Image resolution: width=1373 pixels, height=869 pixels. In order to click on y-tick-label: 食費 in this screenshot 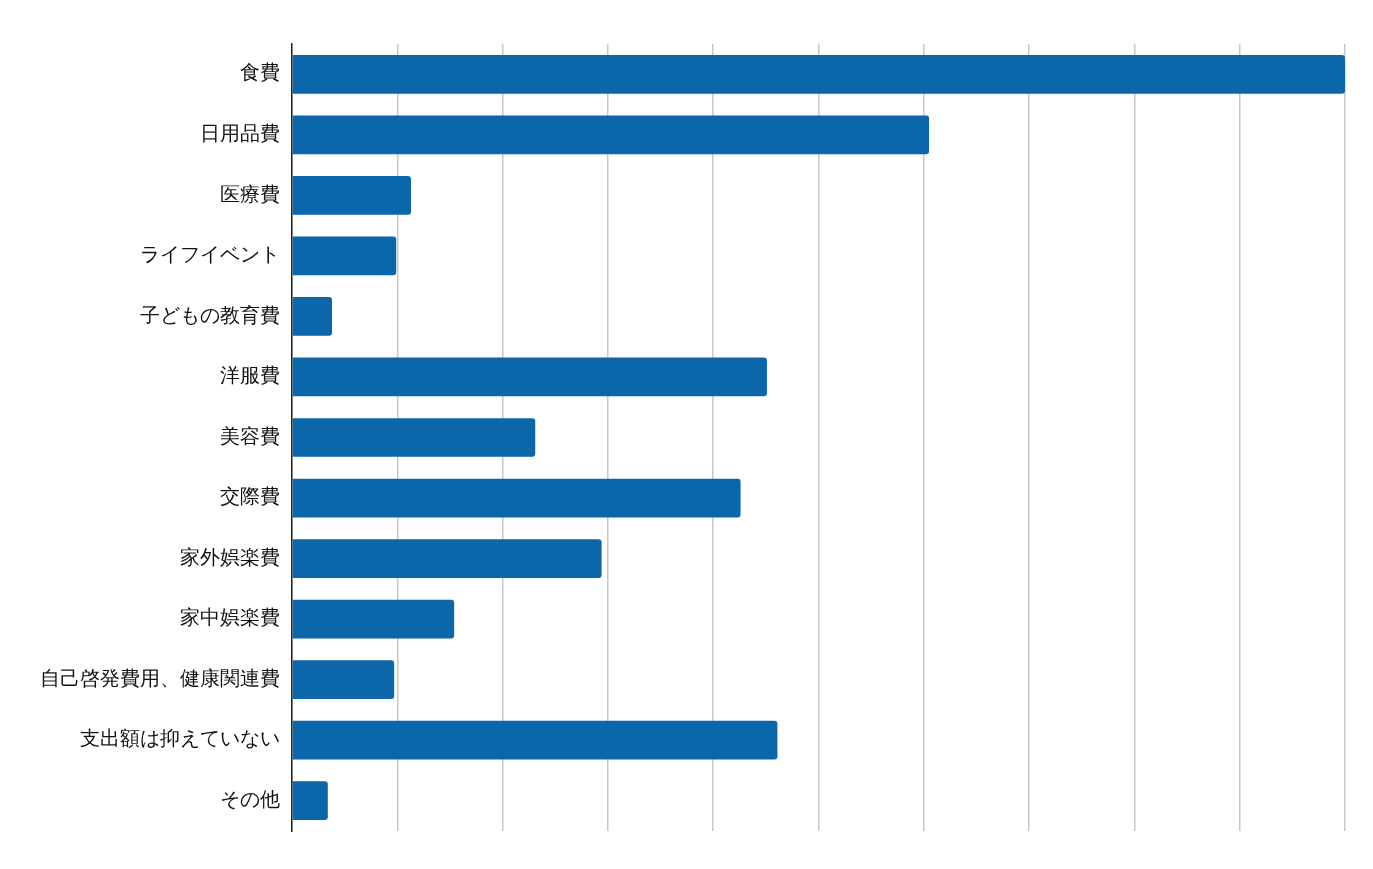, I will do `click(260, 72)`.